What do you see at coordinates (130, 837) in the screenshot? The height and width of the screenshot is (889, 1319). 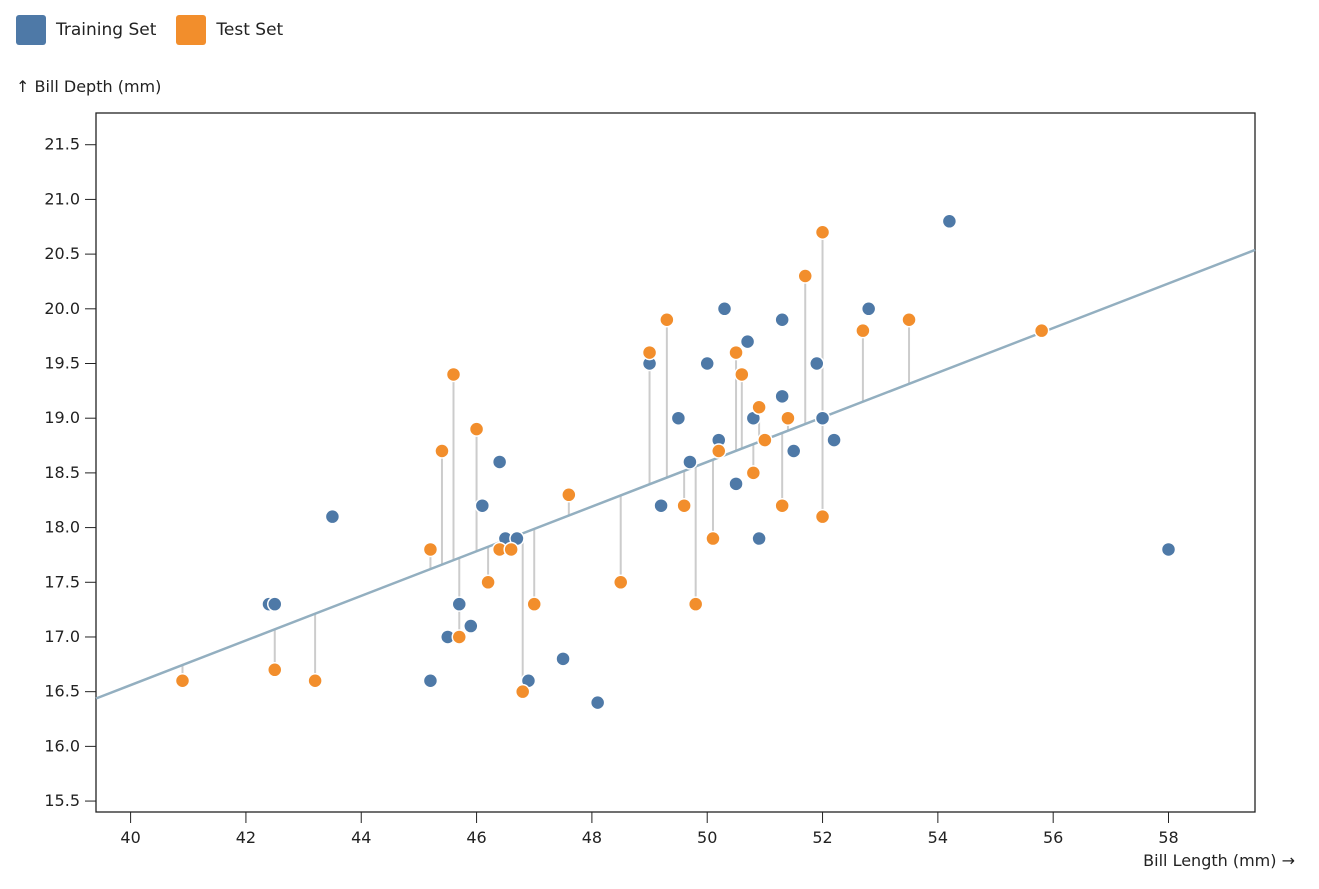 I see `x-tick-label: 40` at bounding box center [130, 837].